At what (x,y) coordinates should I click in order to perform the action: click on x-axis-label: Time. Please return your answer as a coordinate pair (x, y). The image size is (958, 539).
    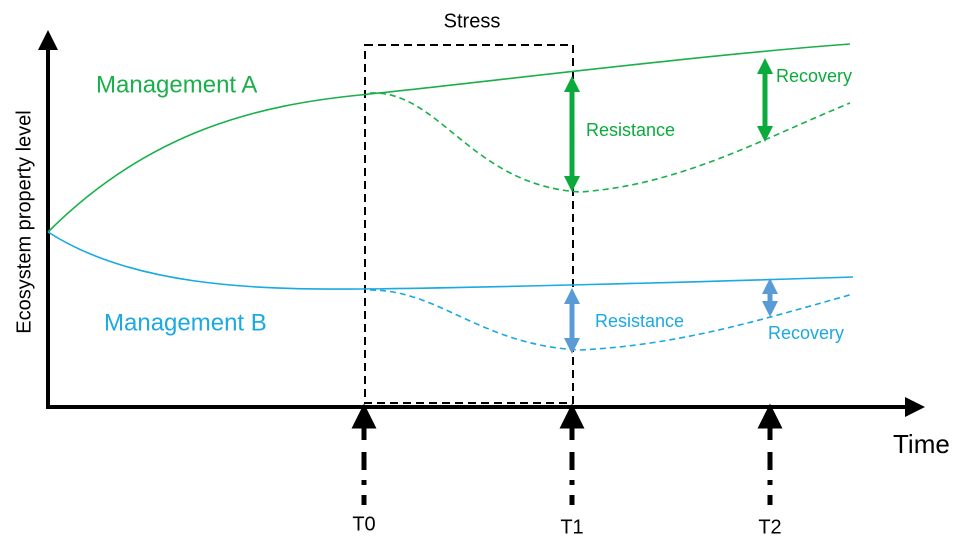
    Looking at the image, I should click on (921, 444).